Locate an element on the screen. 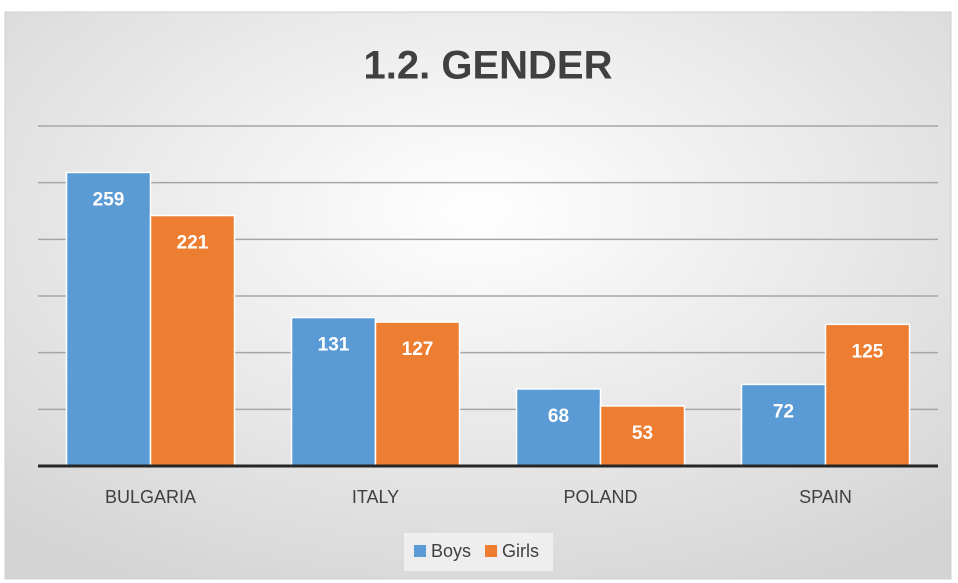  data-label: 53 is located at coordinates (642, 433).